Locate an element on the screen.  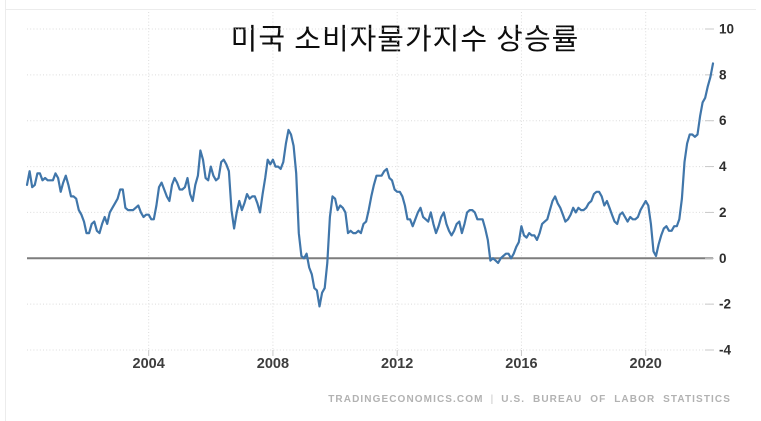
x-tick-label: 2004 is located at coordinates (149, 364).